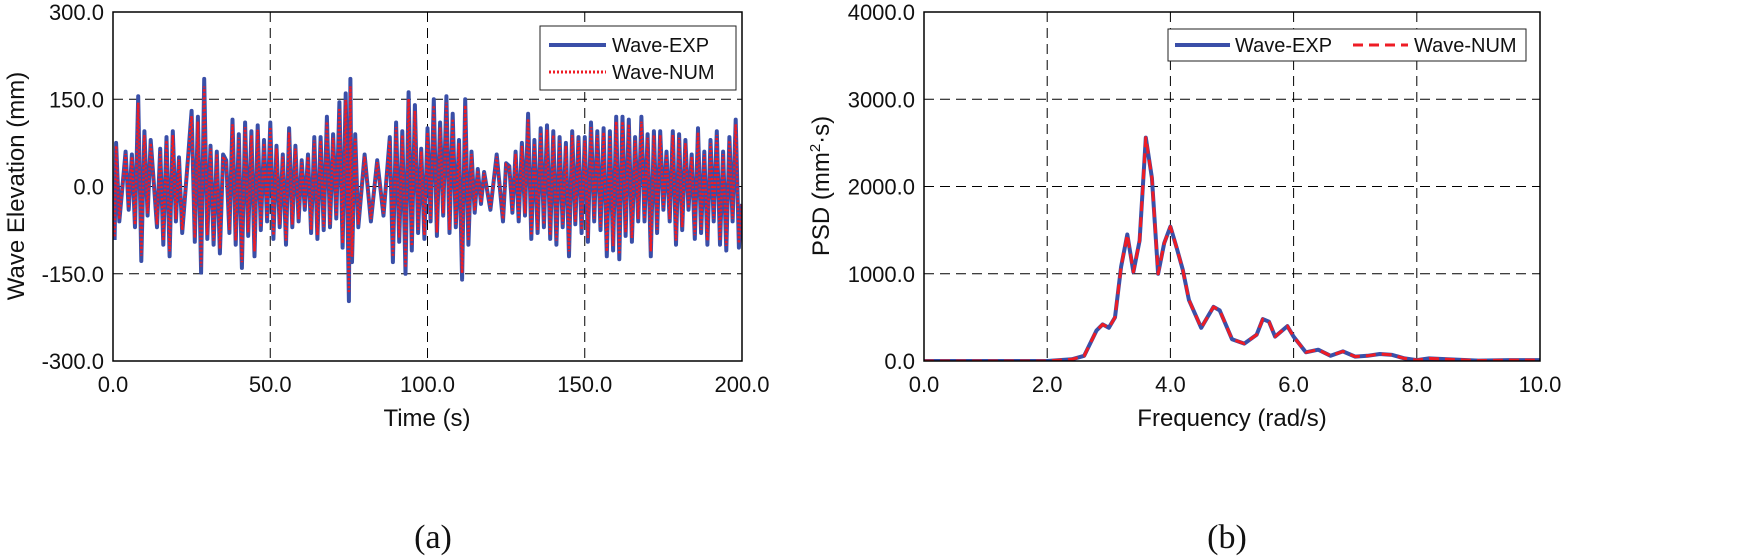 Image resolution: width=1760 pixels, height=559 pixels. I want to click on x-tick-label: 6.0, so click(1293, 384).